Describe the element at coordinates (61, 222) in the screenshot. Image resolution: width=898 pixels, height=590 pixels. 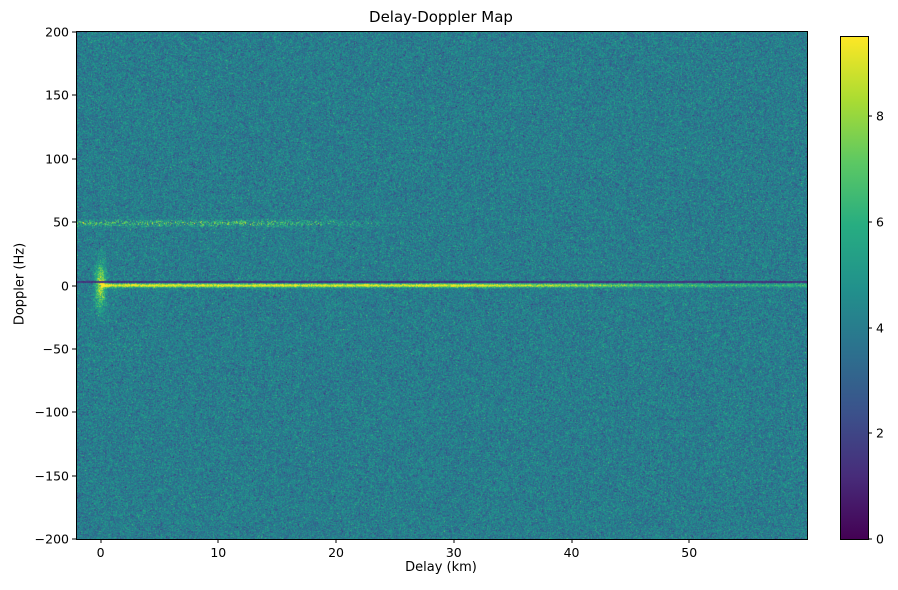
I see `y-tick-label: 50` at that location.